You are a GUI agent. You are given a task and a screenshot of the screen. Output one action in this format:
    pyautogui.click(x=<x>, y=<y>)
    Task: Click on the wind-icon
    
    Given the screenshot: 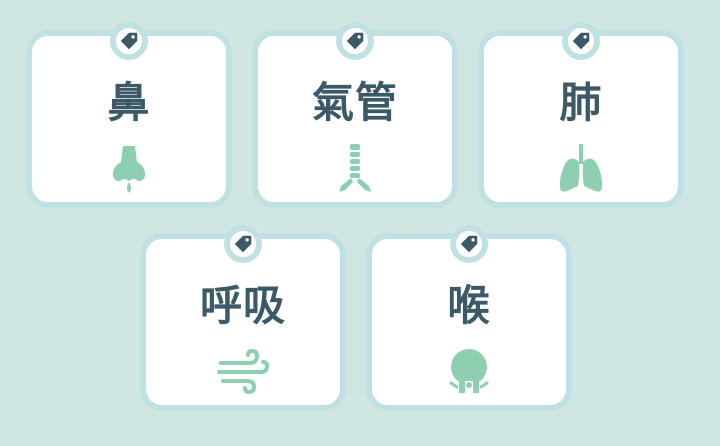 What is the action you would take?
    pyautogui.click(x=243, y=371)
    